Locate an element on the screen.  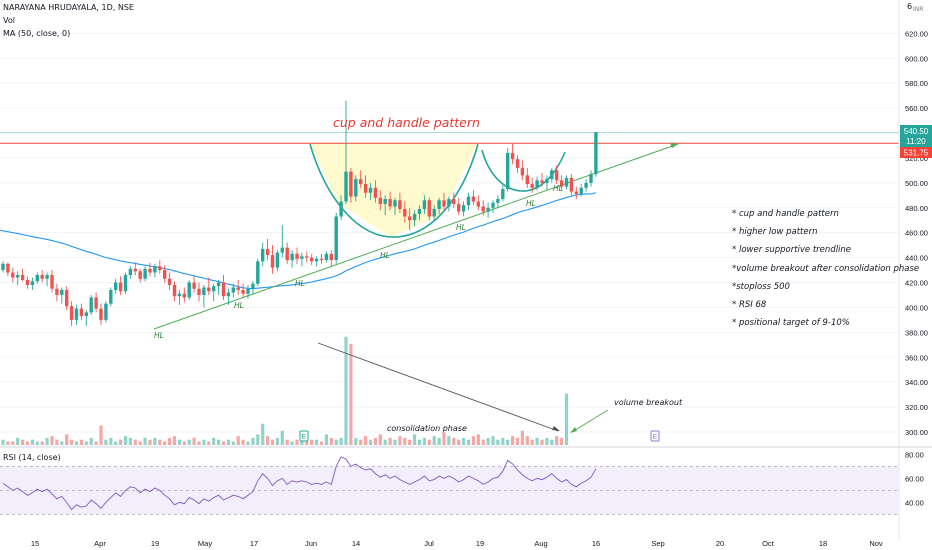
earnings-markers: E E is located at coordinates (479, 436).